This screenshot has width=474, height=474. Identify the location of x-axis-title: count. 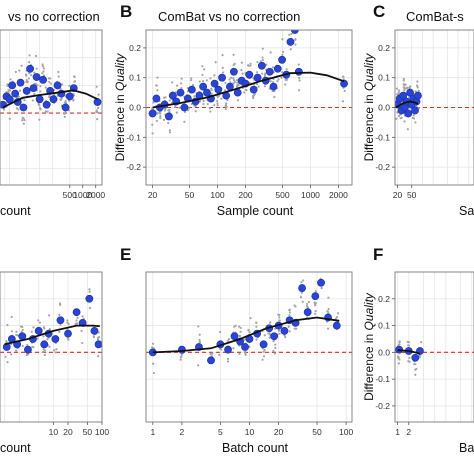
(15, 211).